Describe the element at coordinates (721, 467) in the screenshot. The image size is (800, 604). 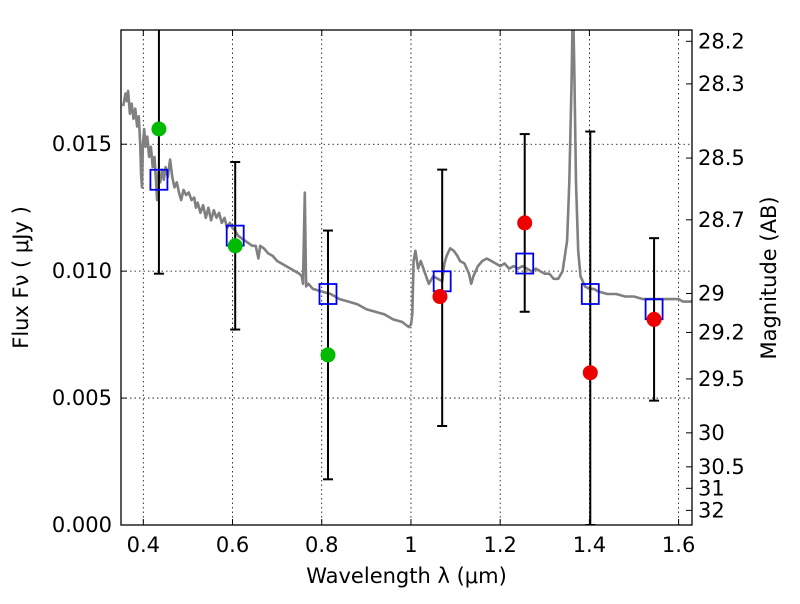
I see `mag-tick-label: 30.5` at that location.